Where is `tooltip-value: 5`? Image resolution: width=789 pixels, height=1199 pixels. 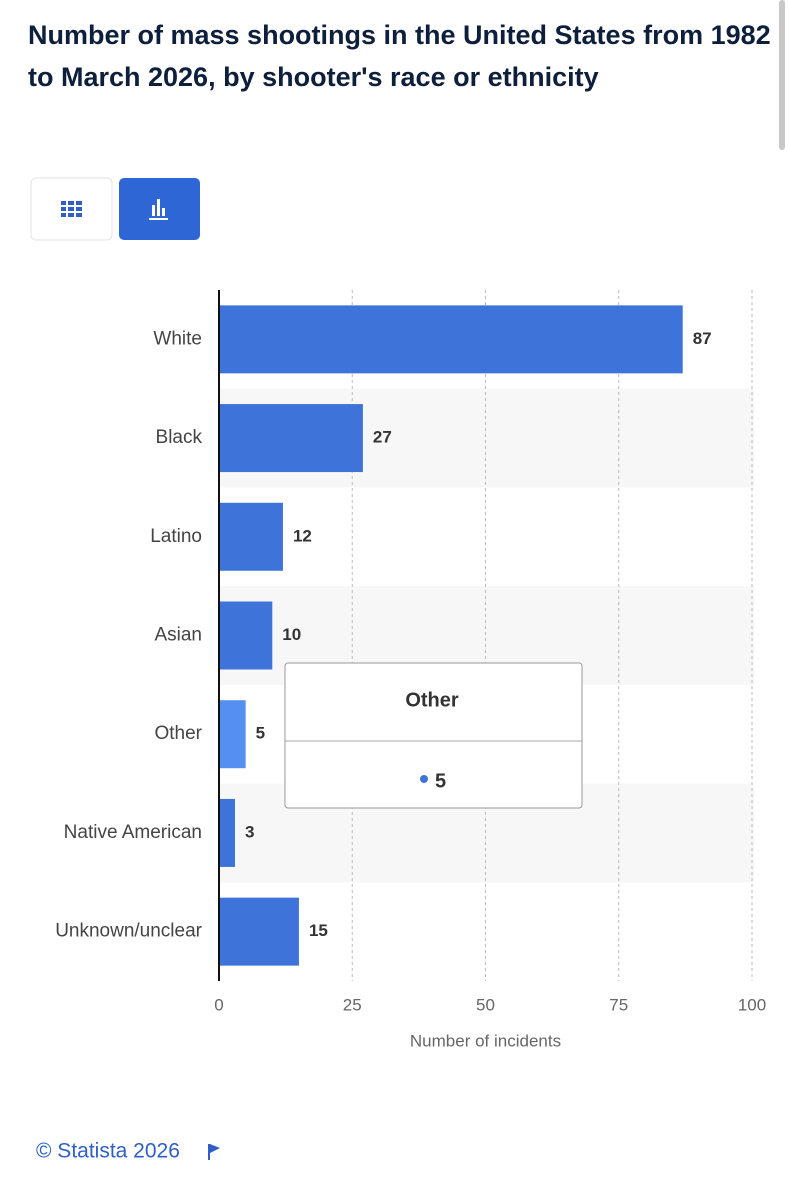
tooltip-value: 5 is located at coordinates (440, 781).